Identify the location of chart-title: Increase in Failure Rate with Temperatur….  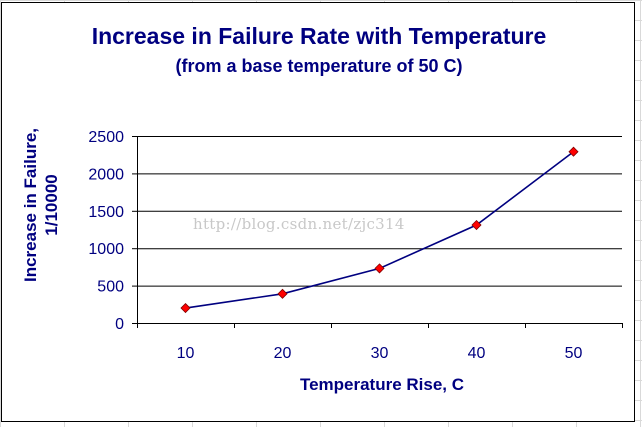
(319, 36).